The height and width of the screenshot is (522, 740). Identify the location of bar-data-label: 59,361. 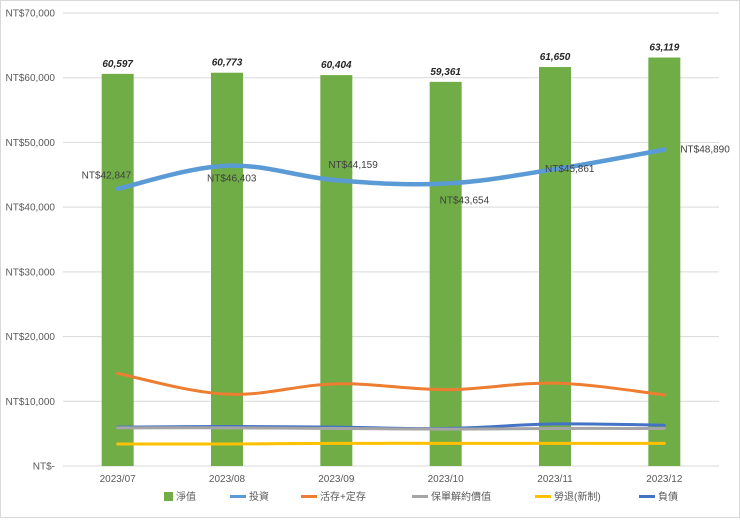
(445, 72).